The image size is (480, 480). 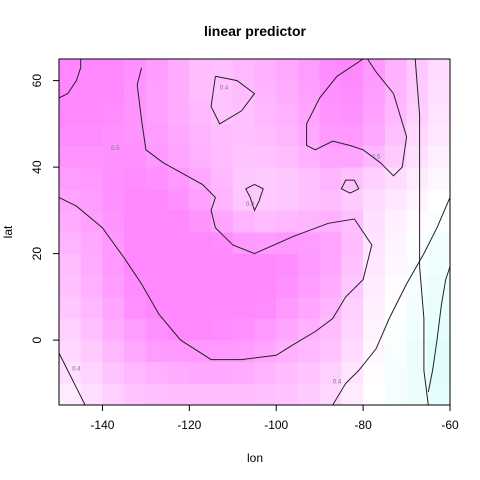 What do you see at coordinates (37, 167) in the screenshot?
I see `y-tick-label: 40` at bounding box center [37, 167].